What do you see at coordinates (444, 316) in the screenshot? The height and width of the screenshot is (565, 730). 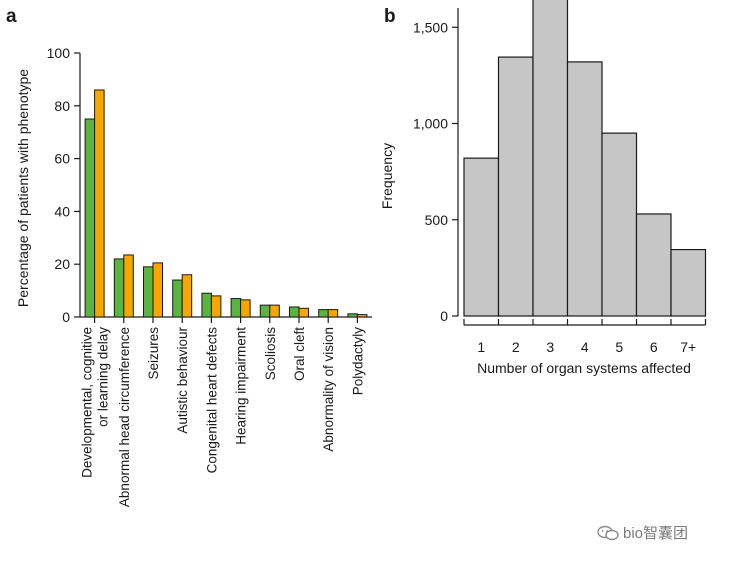 I see `panel-b-y-tick-label: 0` at bounding box center [444, 316].